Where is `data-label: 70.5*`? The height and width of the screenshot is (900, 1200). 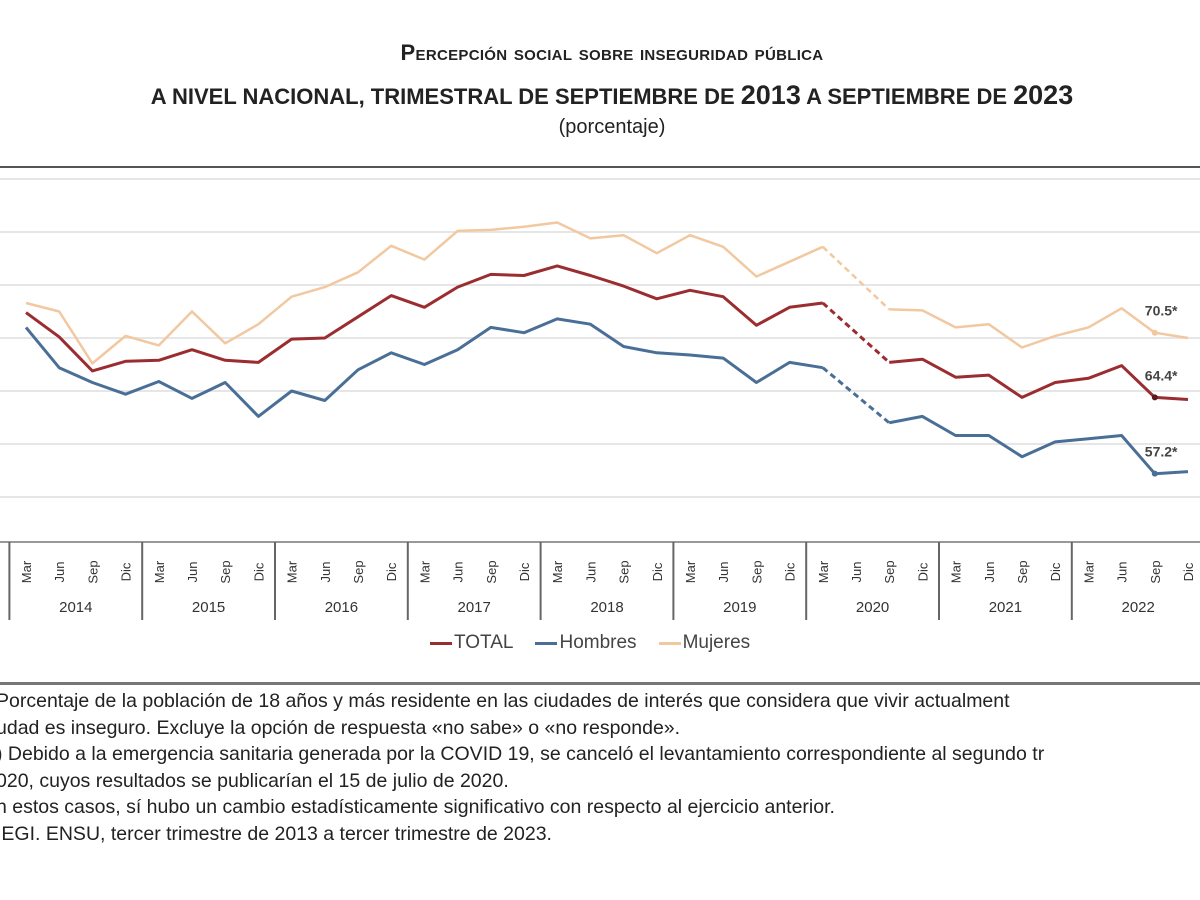
data-label: 70.5* is located at coordinates (1161, 311).